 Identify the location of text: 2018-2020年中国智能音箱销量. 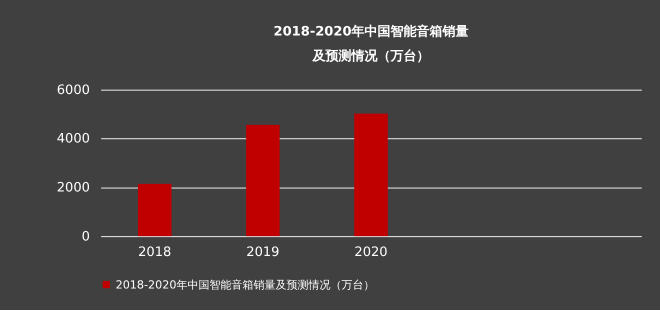
(371, 32).